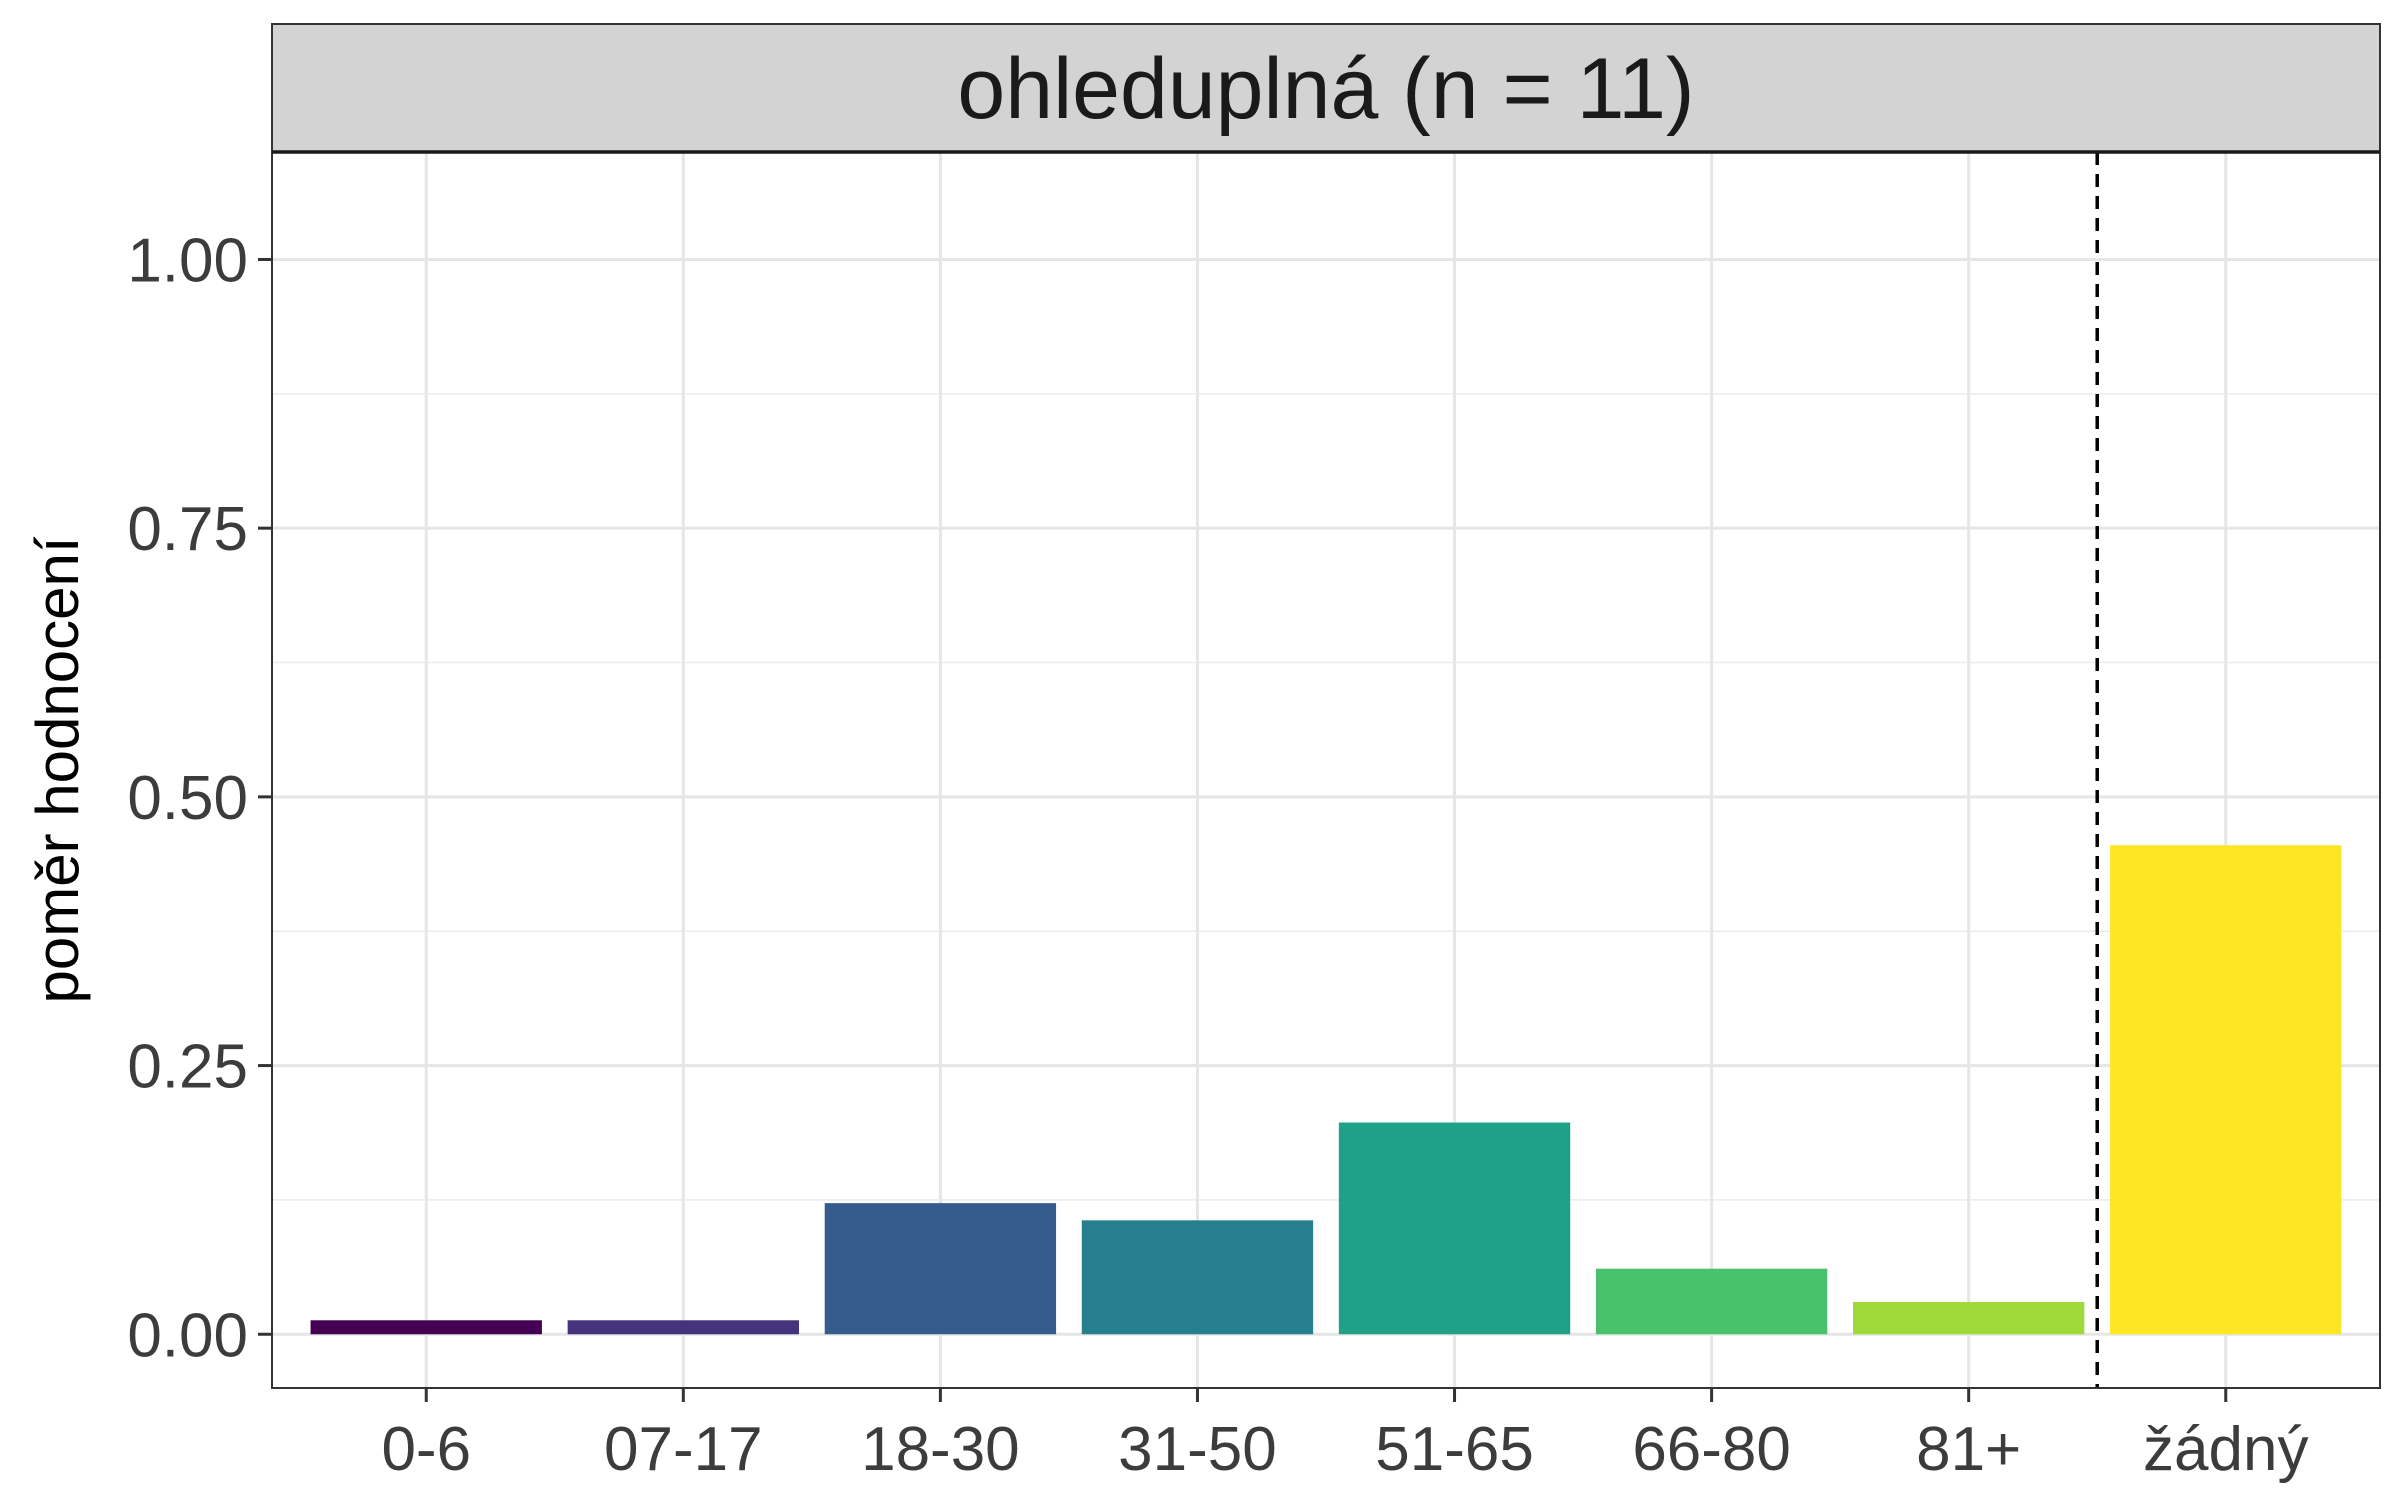 The height and width of the screenshot is (1500, 2400). What do you see at coordinates (1711, 1449) in the screenshot?
I see `x-tick-label: 66-80` at bounding box center [1711, 1449].